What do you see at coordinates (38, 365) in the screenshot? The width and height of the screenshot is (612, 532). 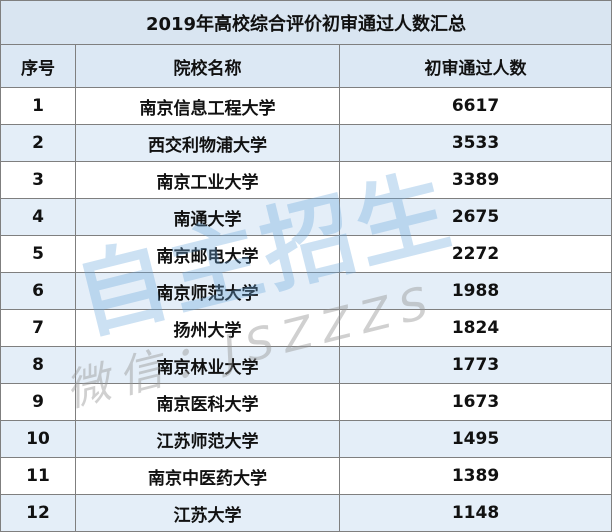 I see `table-cell: 8` at bounding box center [38, 365].